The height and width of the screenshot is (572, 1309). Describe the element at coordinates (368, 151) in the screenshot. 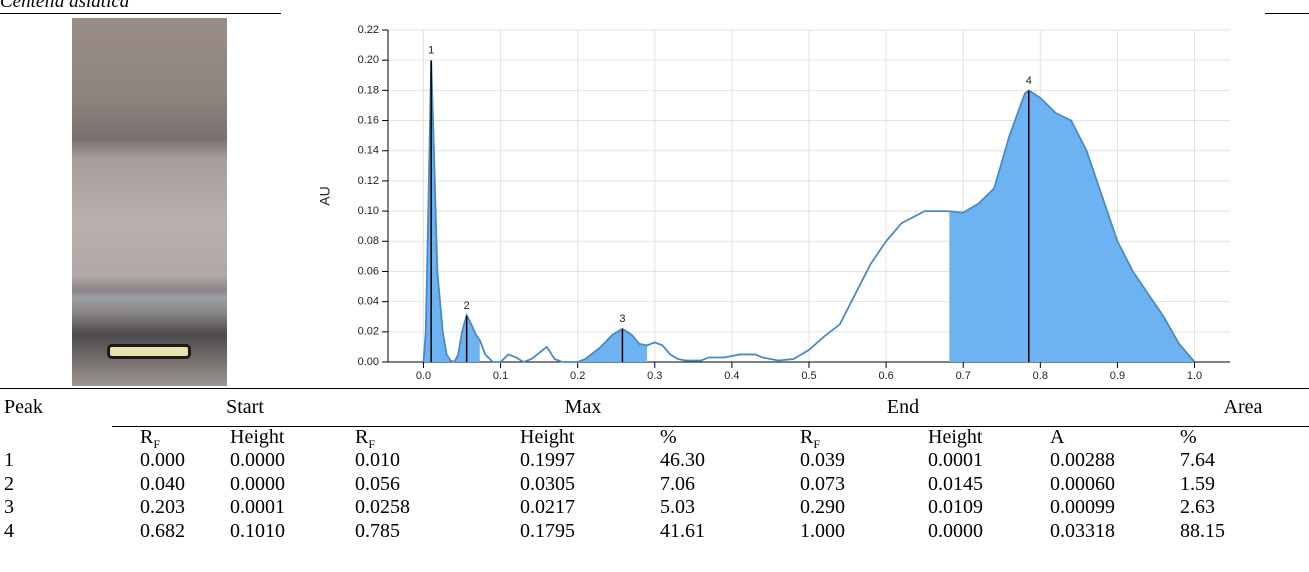

I see `y-tick-label: 0.14` at that location.